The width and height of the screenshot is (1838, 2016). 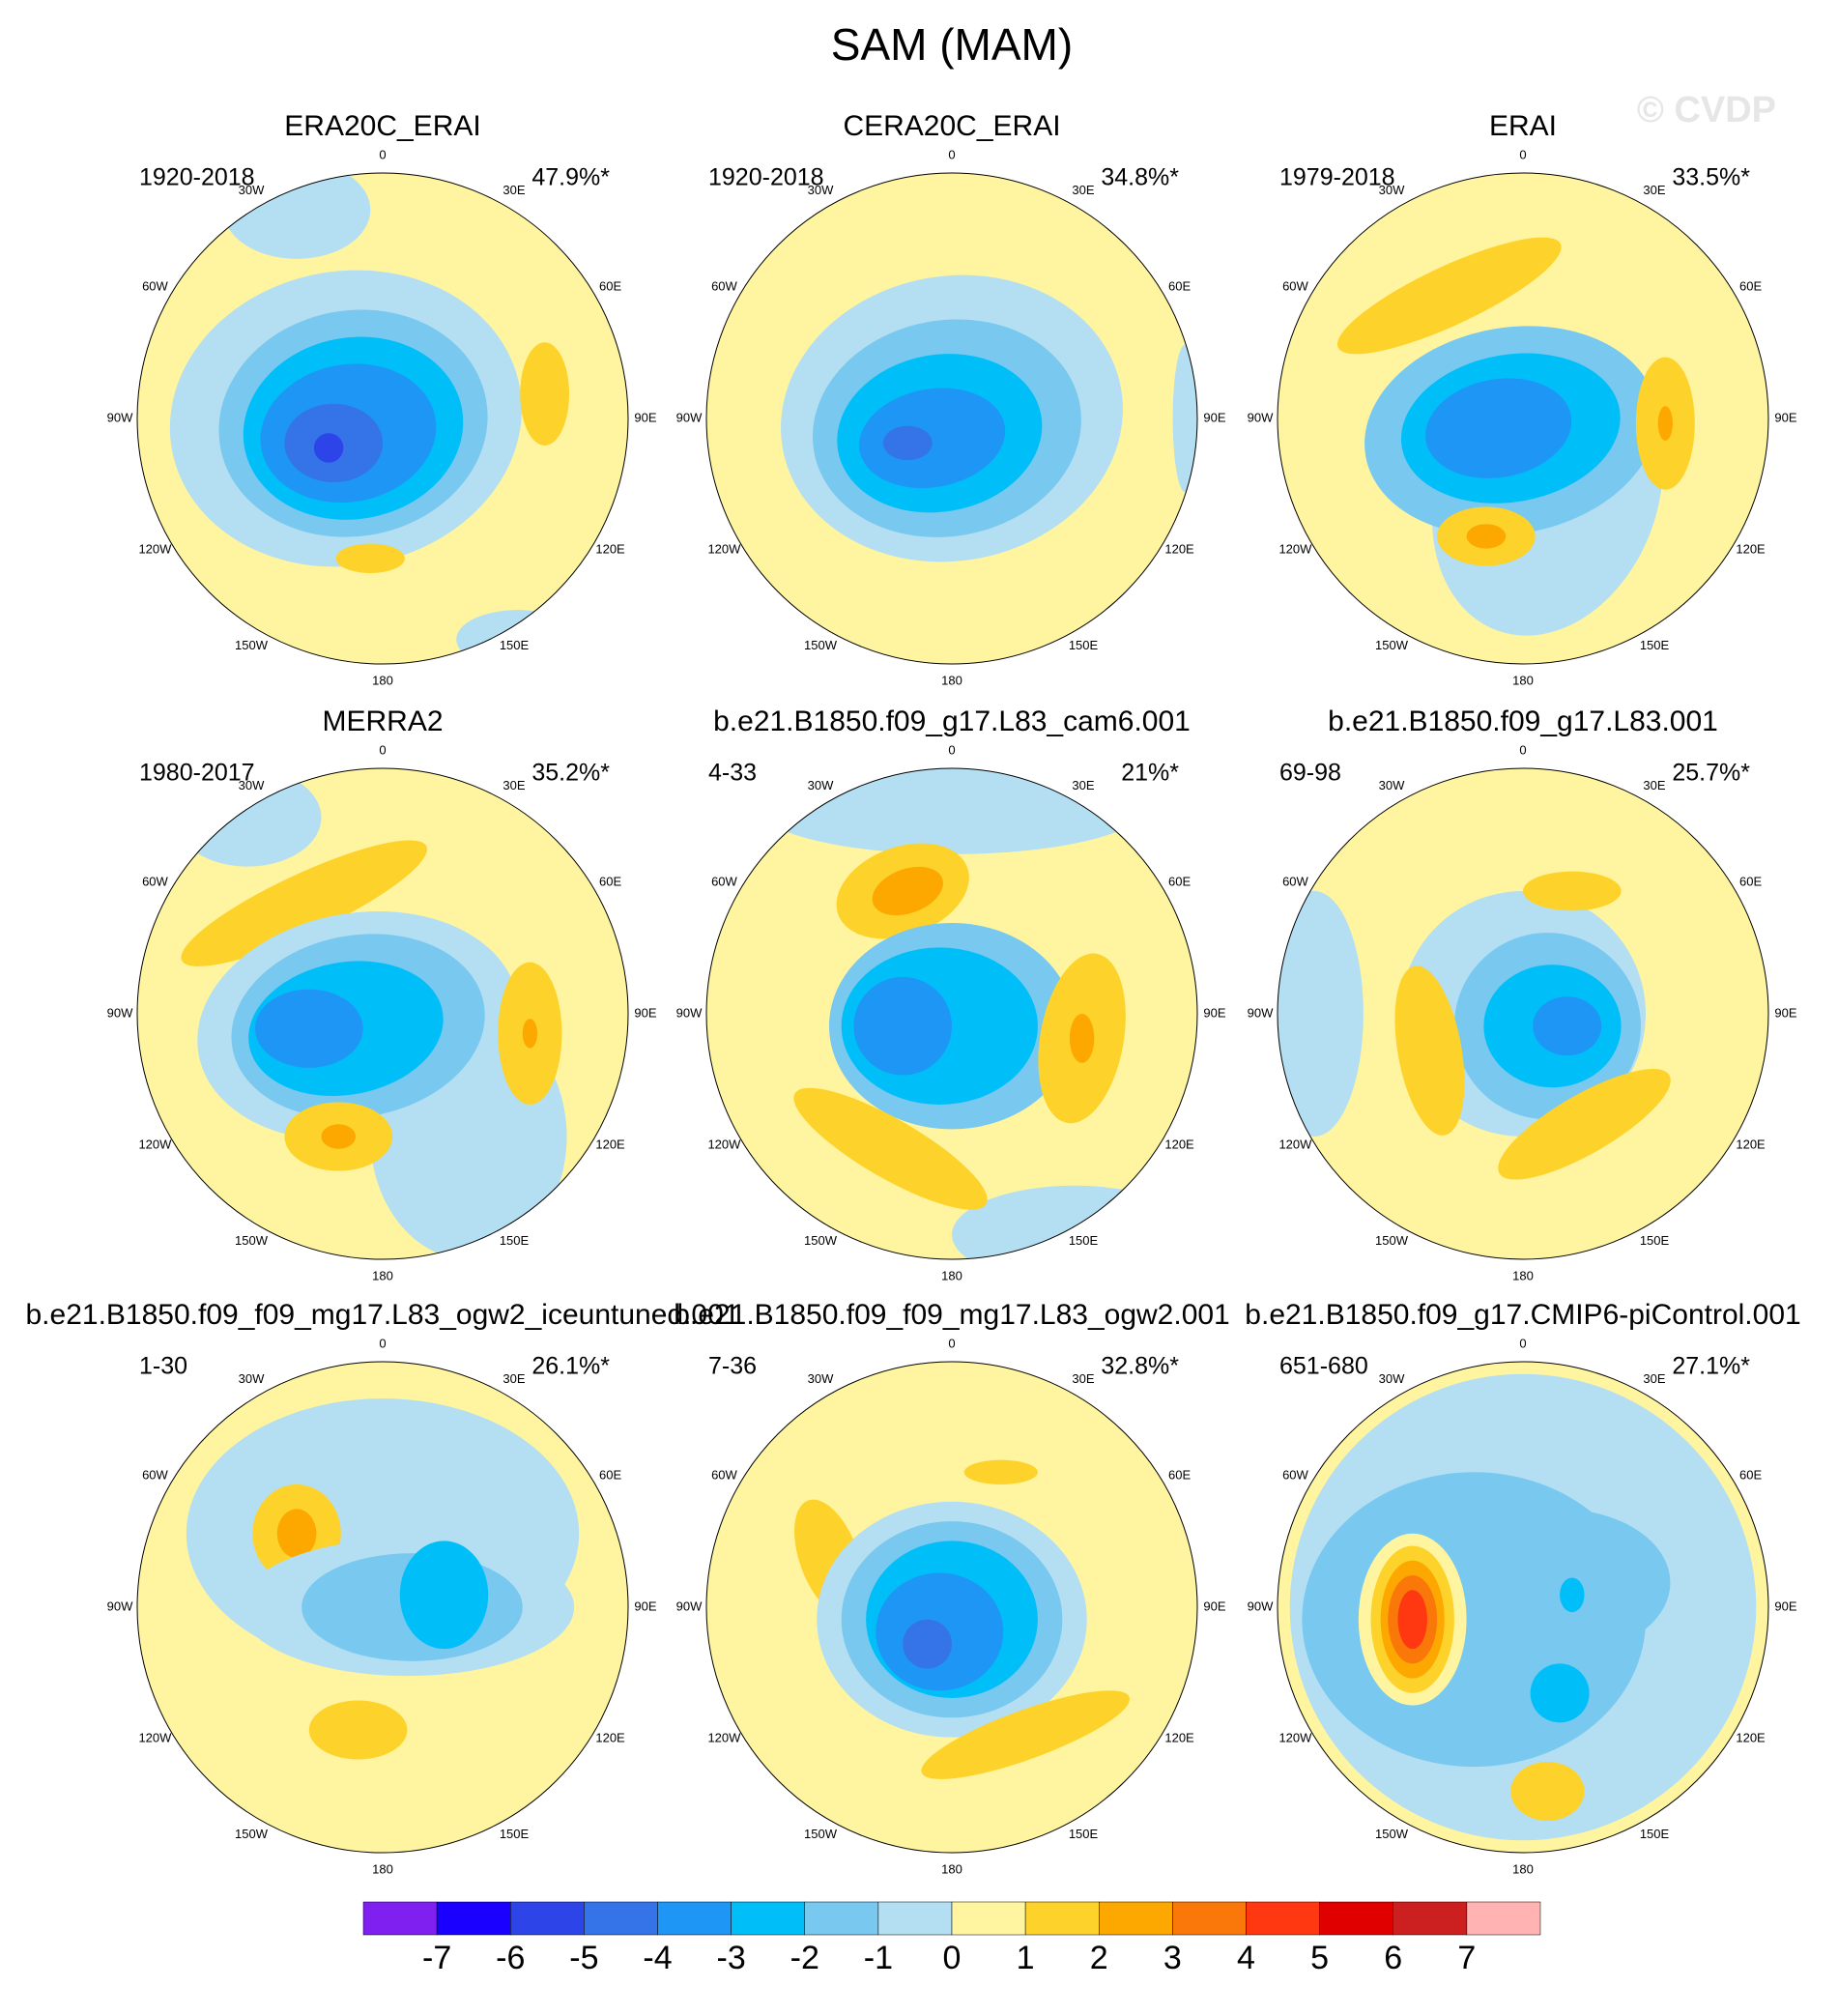 What do you see at coordinates (1707, 110) in the screenshot?
I see `watermark: © CVDP` at bounding box center [1707, 110].